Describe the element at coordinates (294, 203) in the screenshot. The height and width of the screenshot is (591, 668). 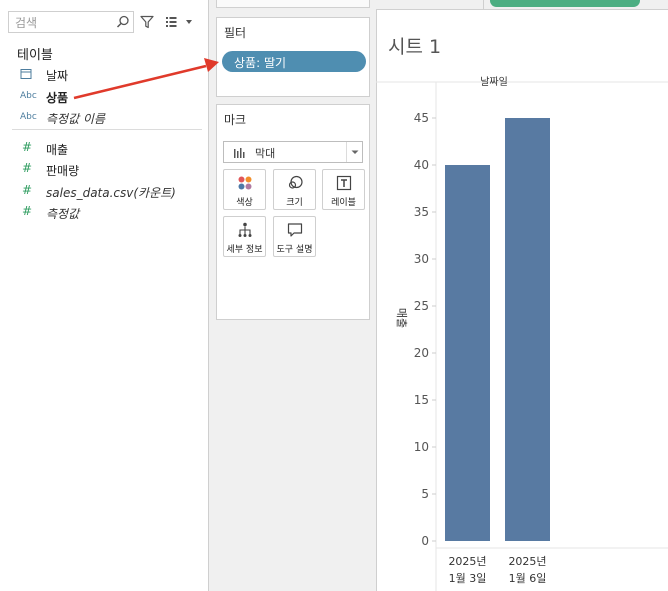
I see `size-label: 크기` at that location.